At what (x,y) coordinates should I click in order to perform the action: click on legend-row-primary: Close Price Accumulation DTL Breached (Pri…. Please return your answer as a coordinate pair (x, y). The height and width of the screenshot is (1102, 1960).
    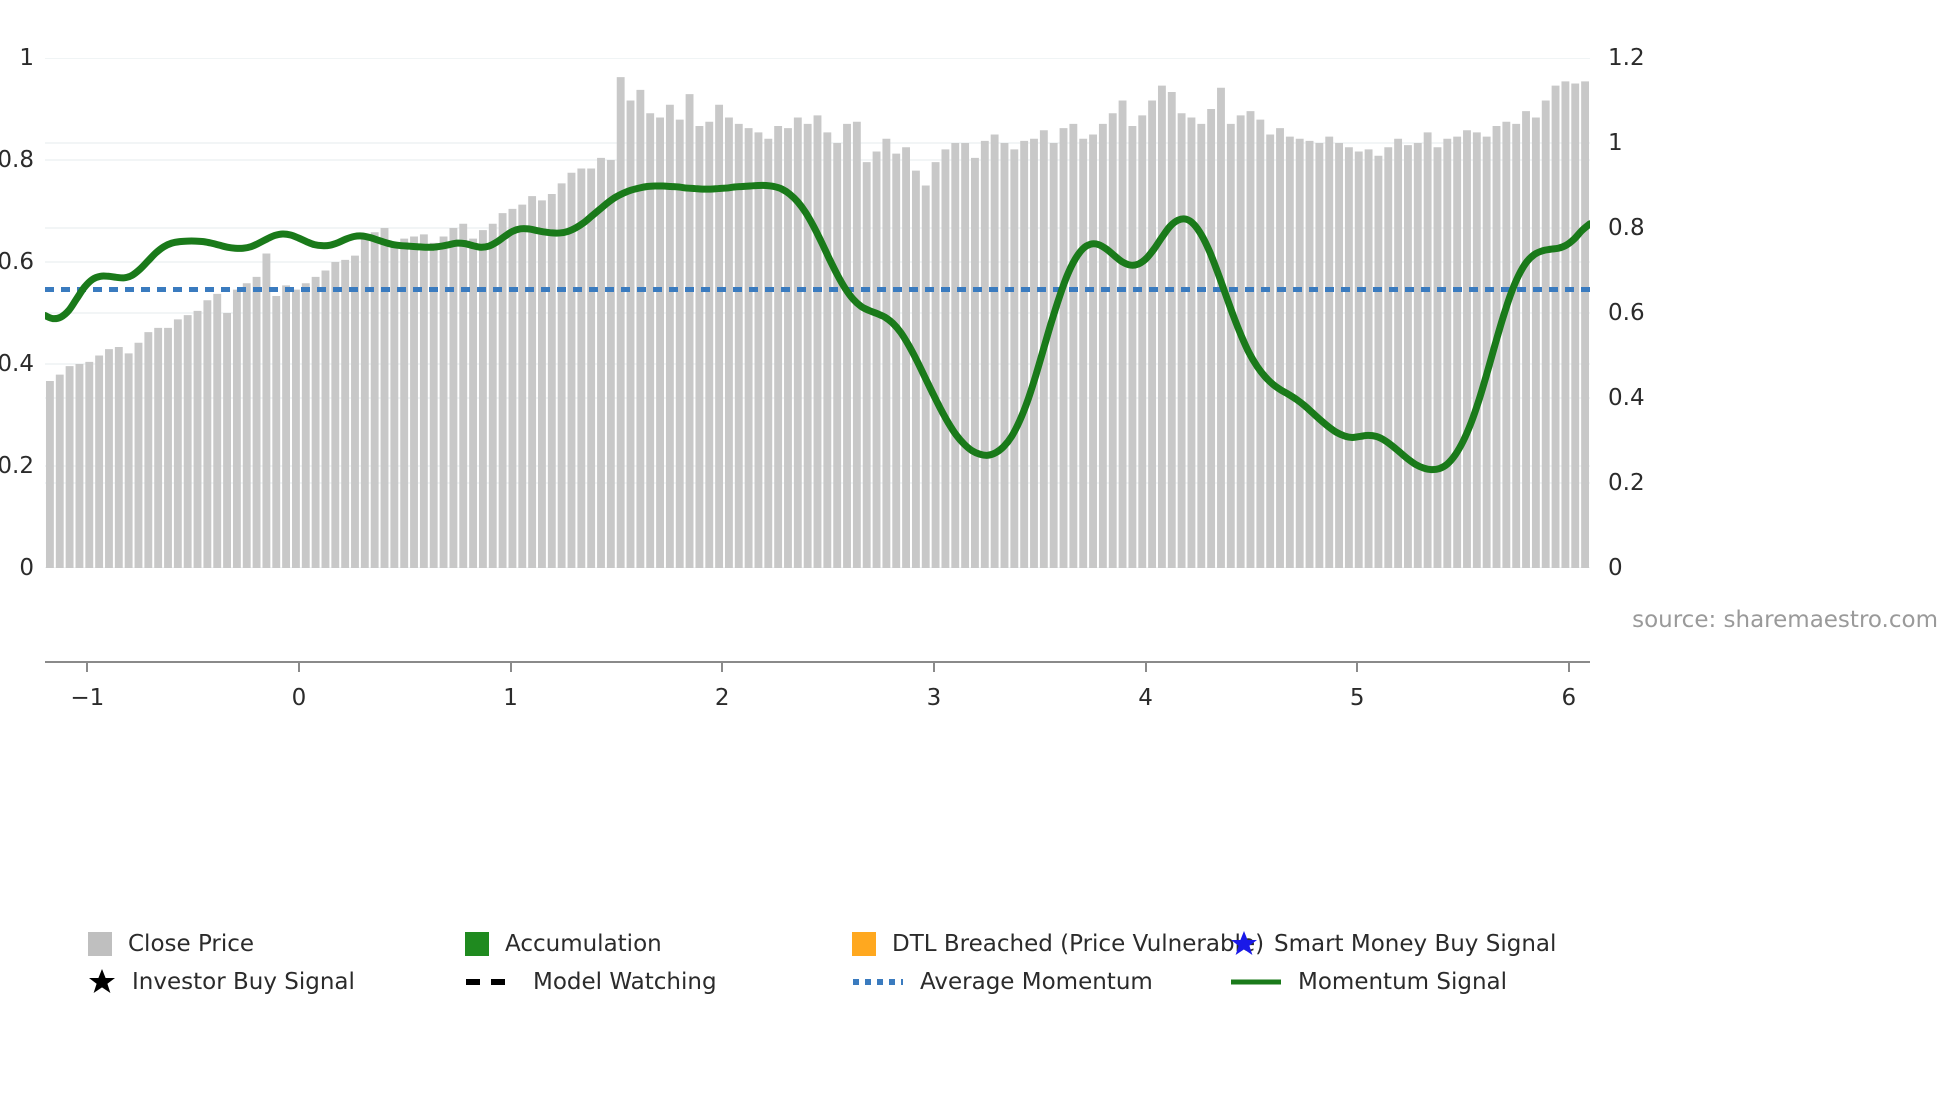
    Looking at the image, I should click on (980, 944).